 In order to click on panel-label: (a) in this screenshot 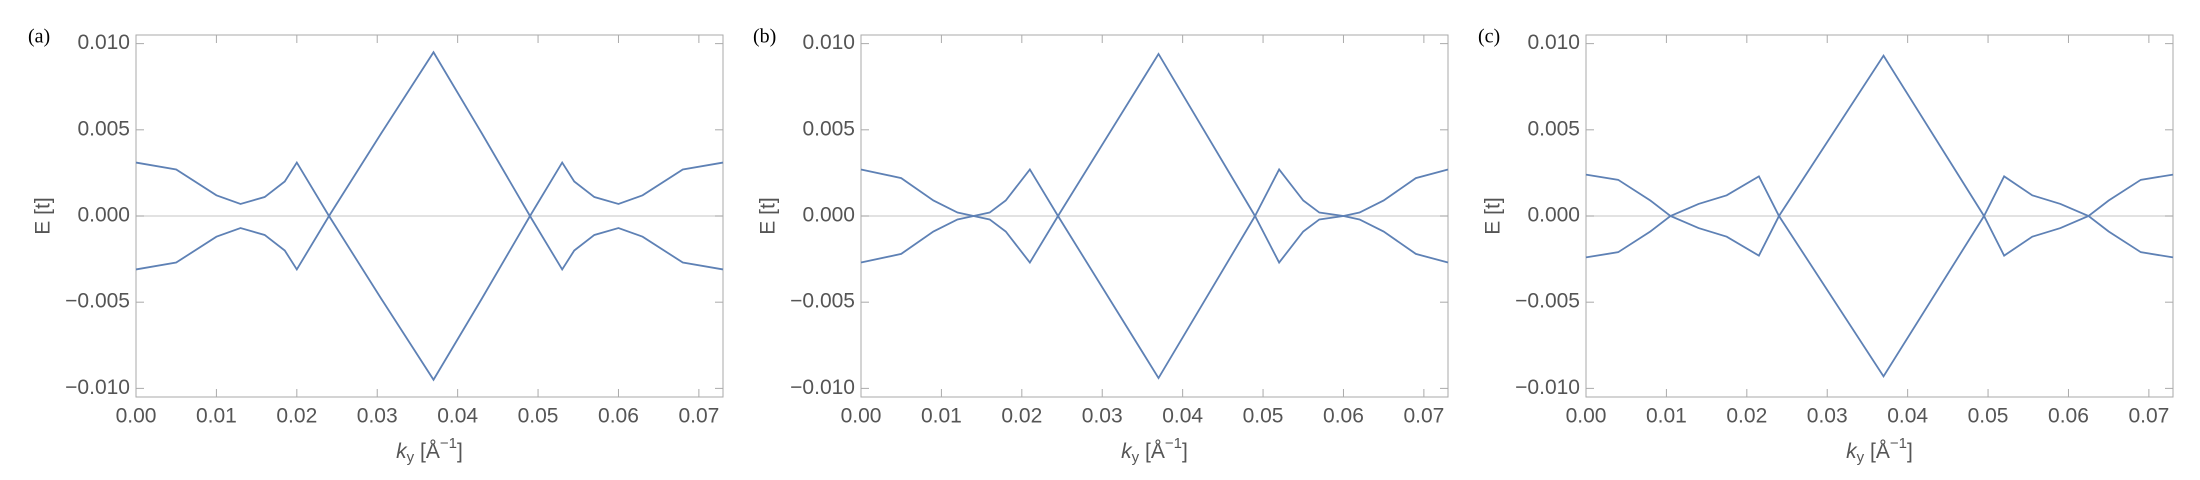, I will do `click(39, 37)`.